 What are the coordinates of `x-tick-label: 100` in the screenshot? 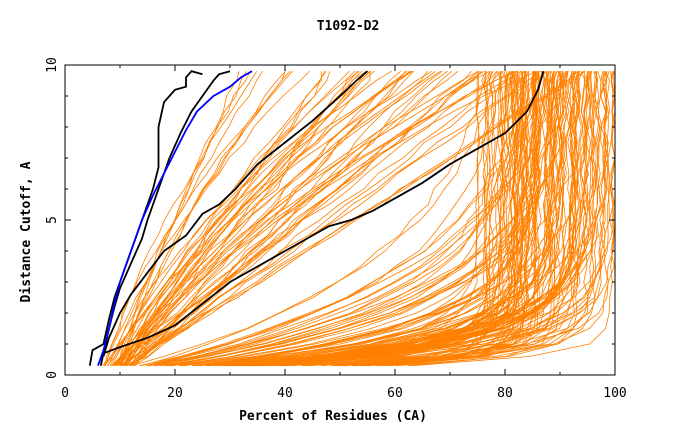 It's located at (614, 393).